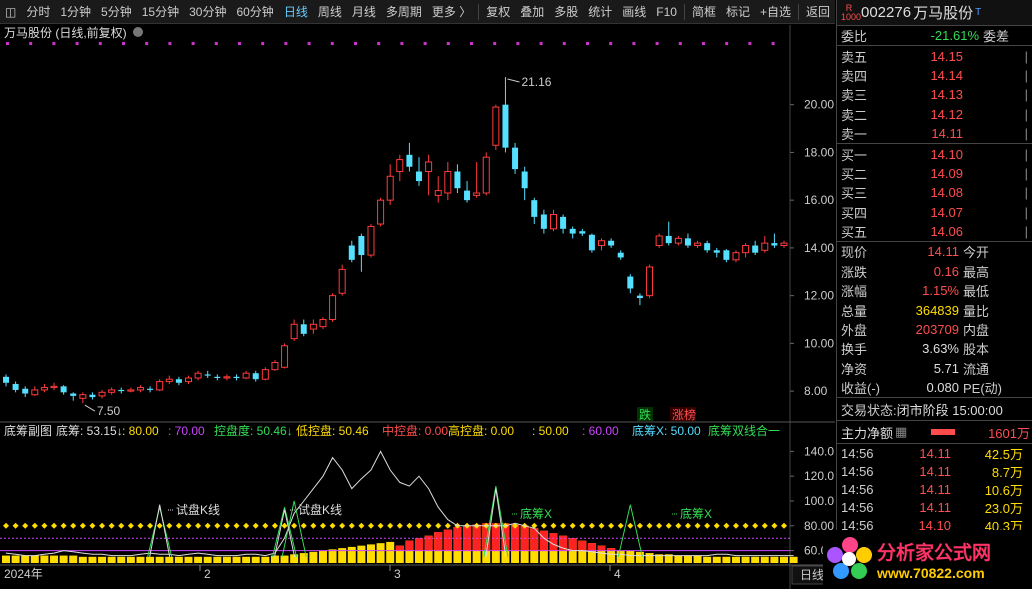 The width and height of the screenshot is (1032, 589). What do you see at coordinates (703, 11) in the screenshot?
I see `toolbar-item-17: 简框` at bounding box center [703, 11].